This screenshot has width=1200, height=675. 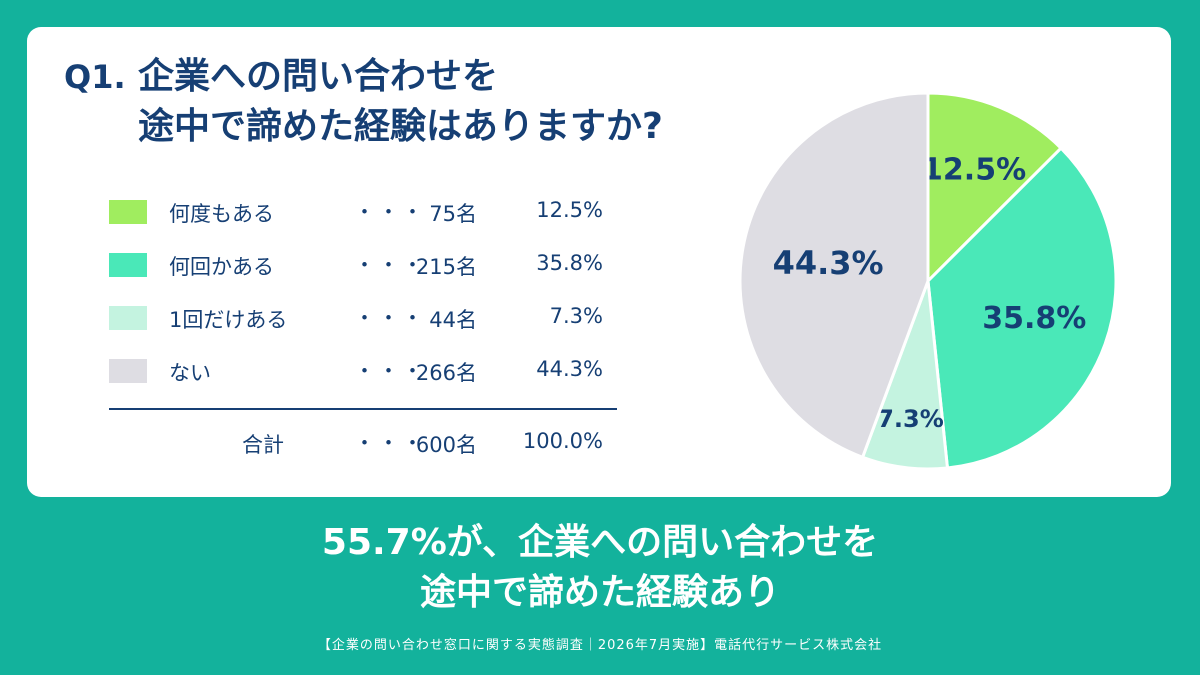 I want to click on pie-slice-label: 12.5%, so click(x=974, y=169).